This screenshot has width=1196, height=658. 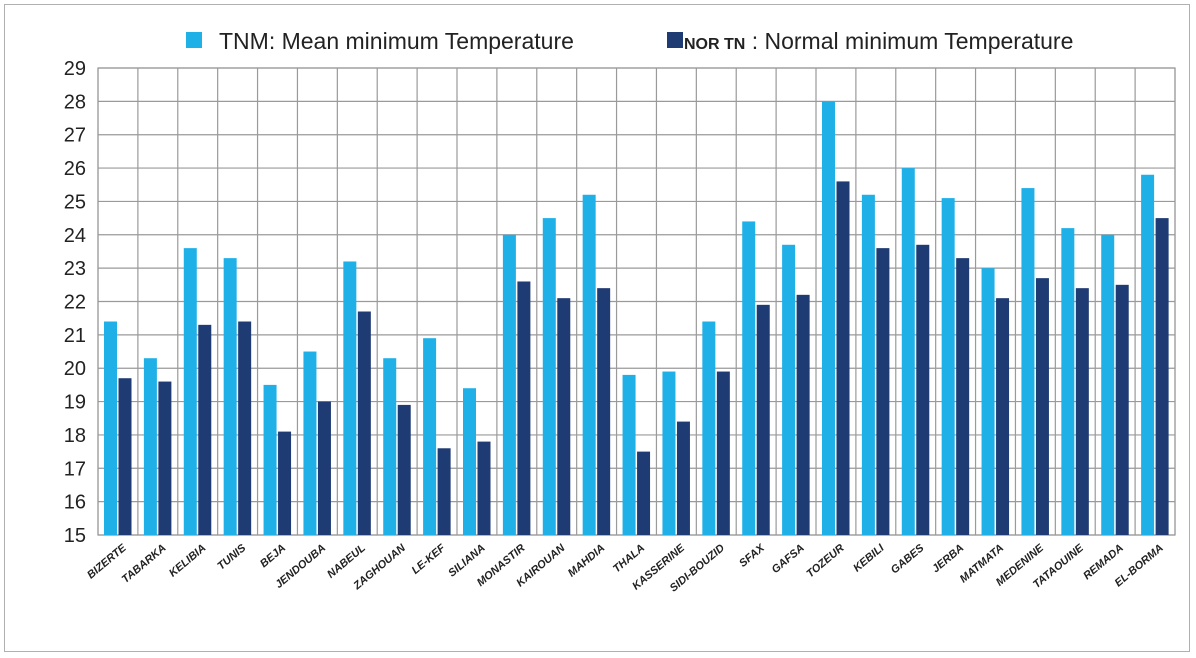 What do you see at coordinates (75, 69) in the screenshot?
I see `y-tick-label: 29` at bounding box center [75, 69].